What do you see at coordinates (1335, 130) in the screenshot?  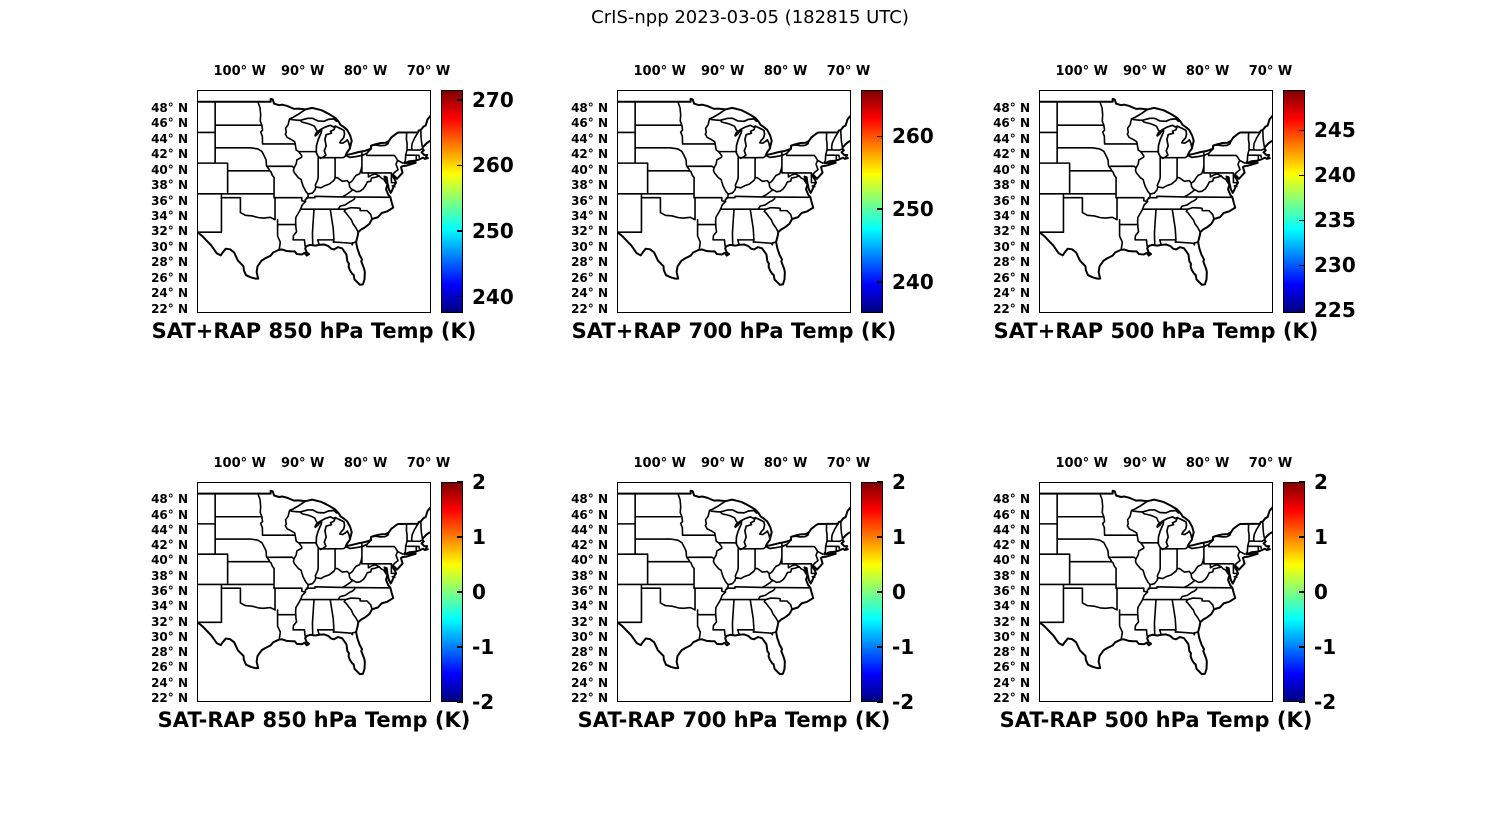 I see `colorbar-tick-label: 245` at bounding box center [1335, 130].